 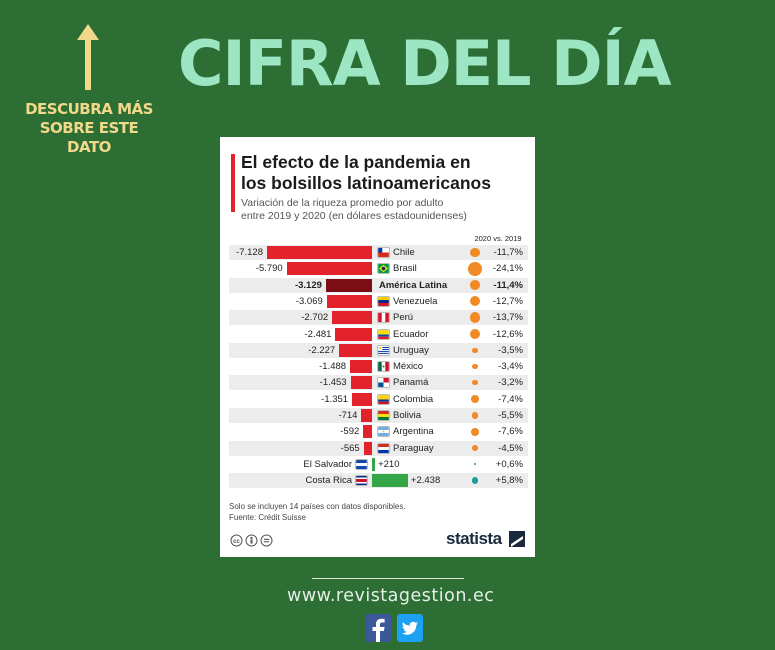 I want to click on table-row: -714 Bolivia -5,5%, so click(x=378, y=415).